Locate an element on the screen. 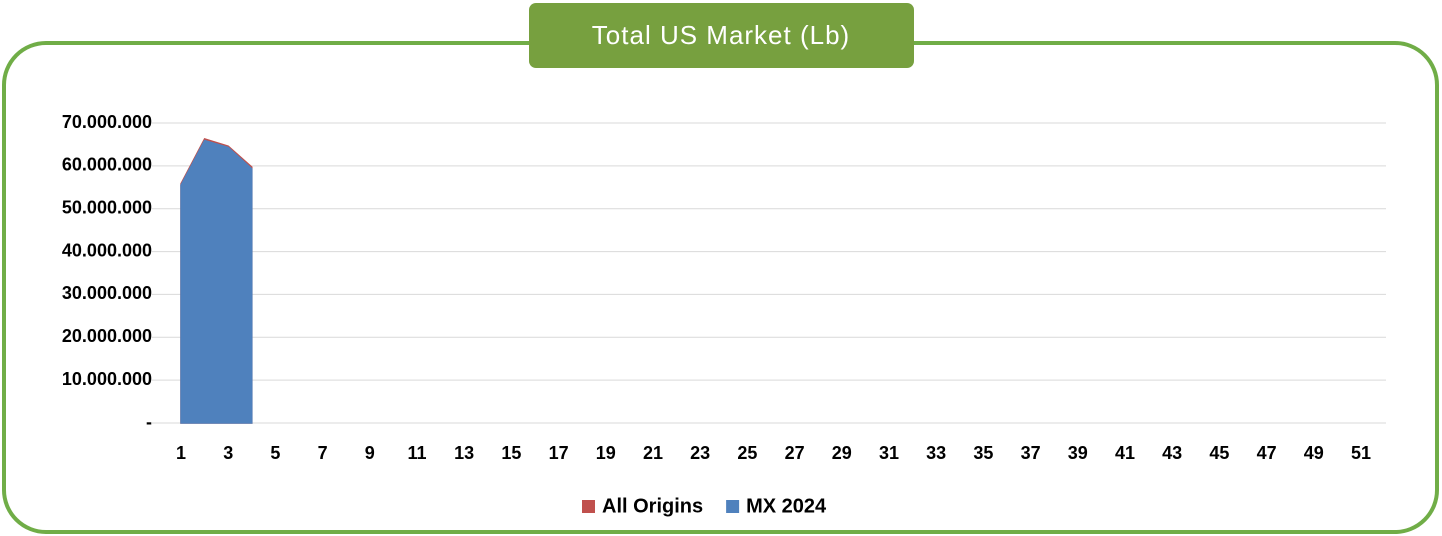 The height and width of the screenshot is (536, 1442). x-tick-label: 39 is located at coordinates (1078, 453).